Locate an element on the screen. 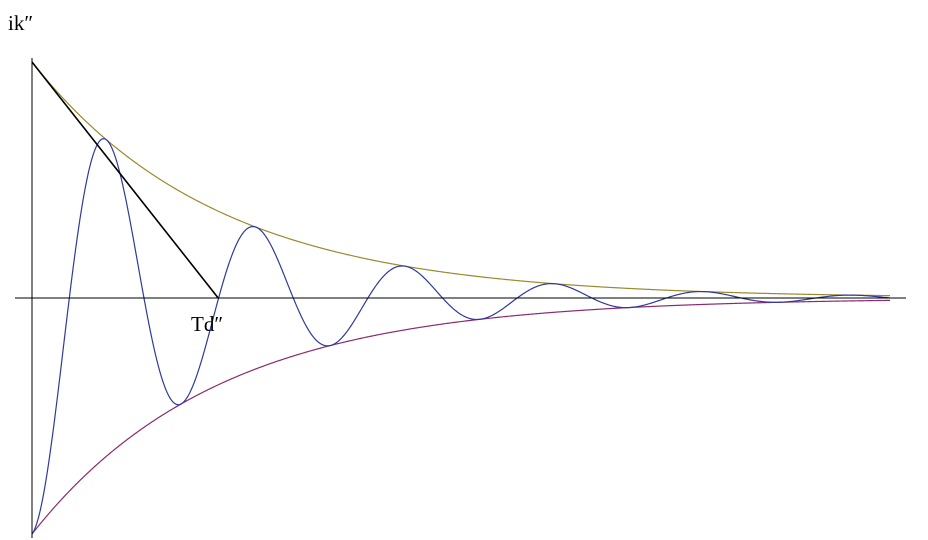  y-axis-label: ik″ is located at coordinates (20, 23).